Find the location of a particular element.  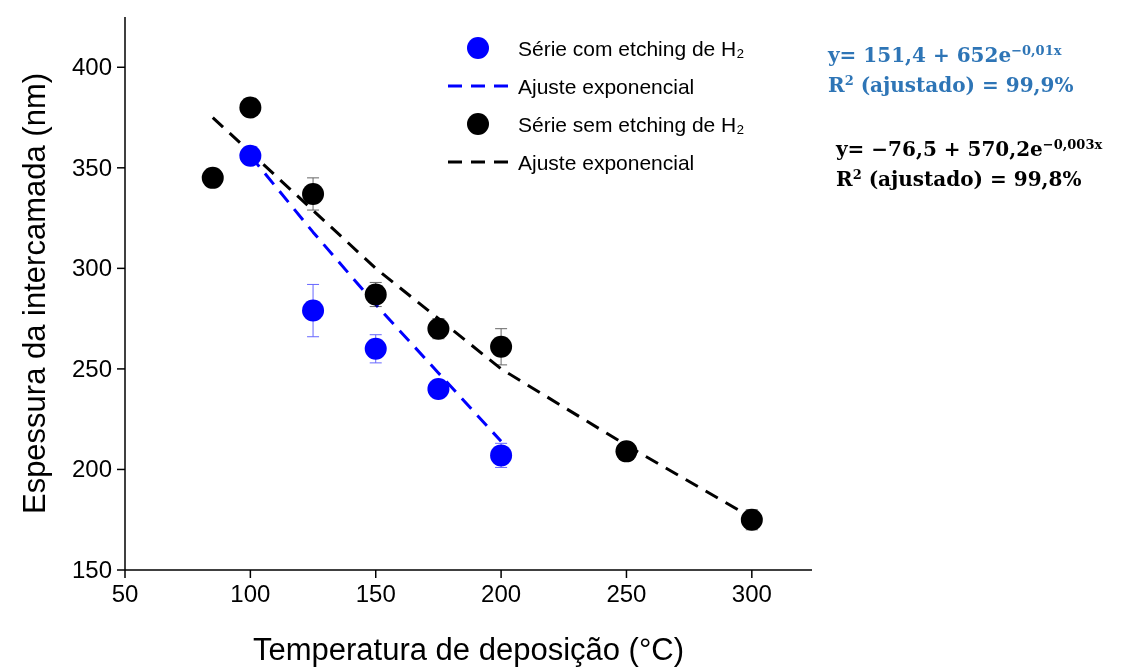

legend-label: Série sem etching de H₂ is located at coordinates (631, 124).